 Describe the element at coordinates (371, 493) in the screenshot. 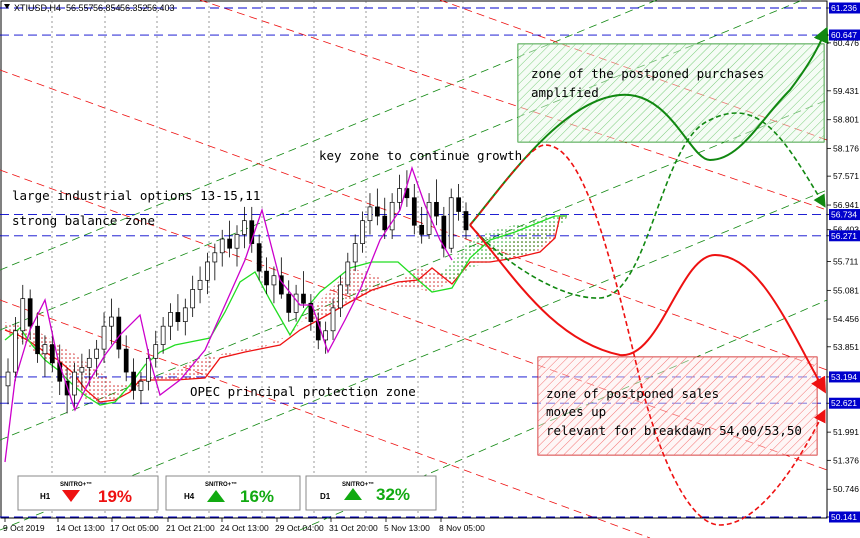

I see `badge-d1: D1 SNITRO+™ 32%` at that location.